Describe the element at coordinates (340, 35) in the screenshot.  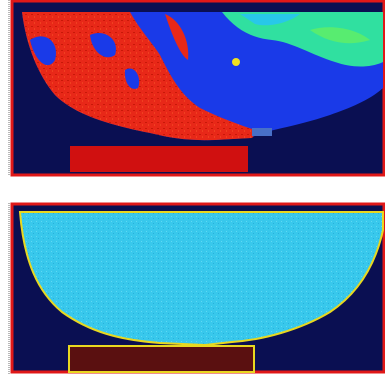
I see `green-patch` at that location.